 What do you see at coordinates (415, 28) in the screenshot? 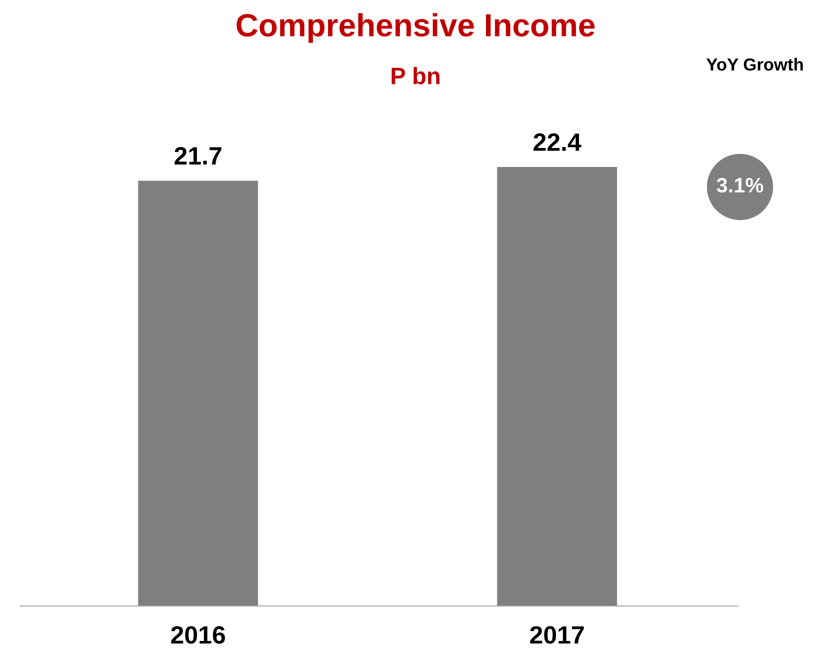
I see `chart-title: Comprehensive Income` at bounding box center [415, 28].